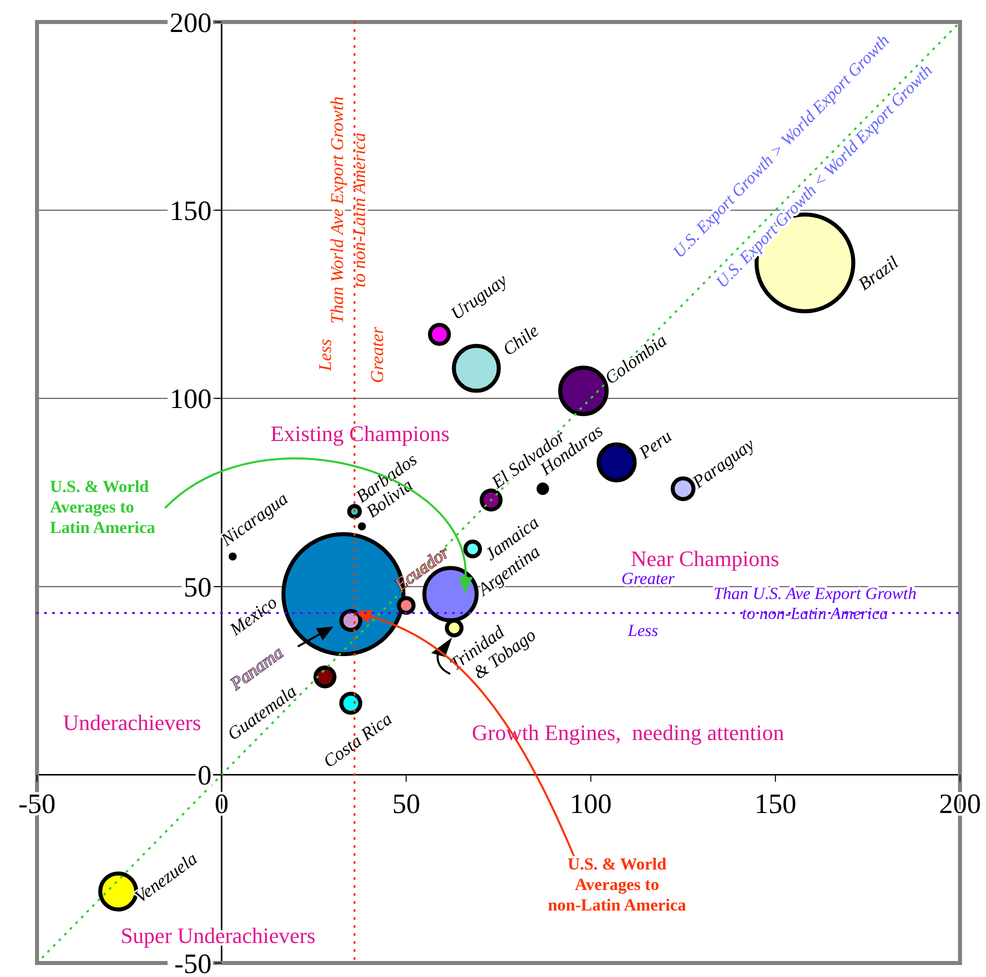 The height and width of the screenshot is (977, 986). I want to click on annotation: Underachievers, so click(132, 722).